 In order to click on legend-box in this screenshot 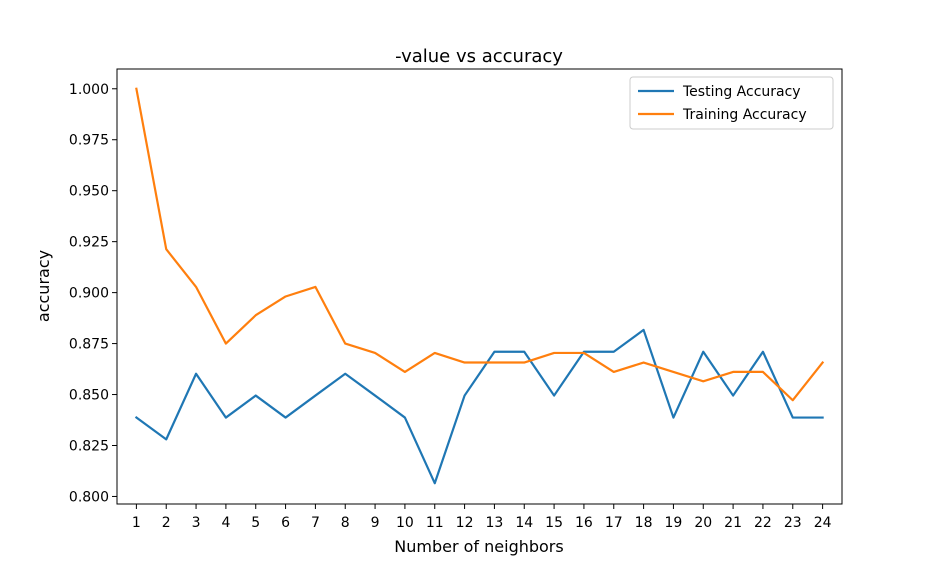, I will do `click(731, 103)`.